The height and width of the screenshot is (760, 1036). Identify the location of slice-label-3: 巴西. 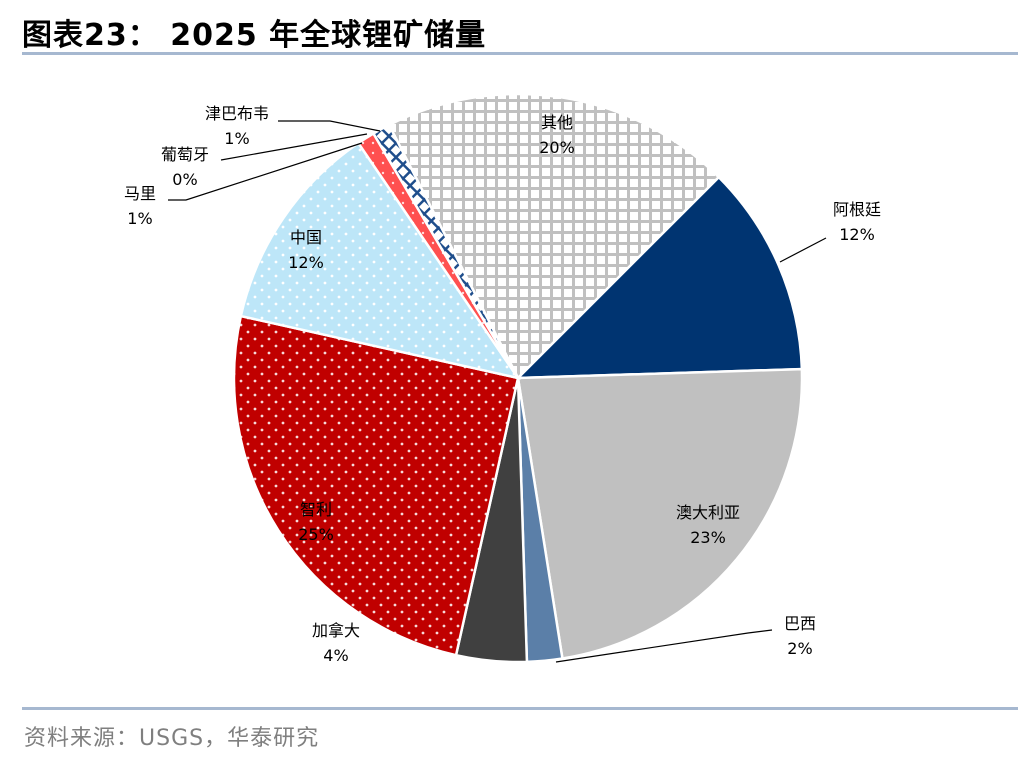
(800, 623).